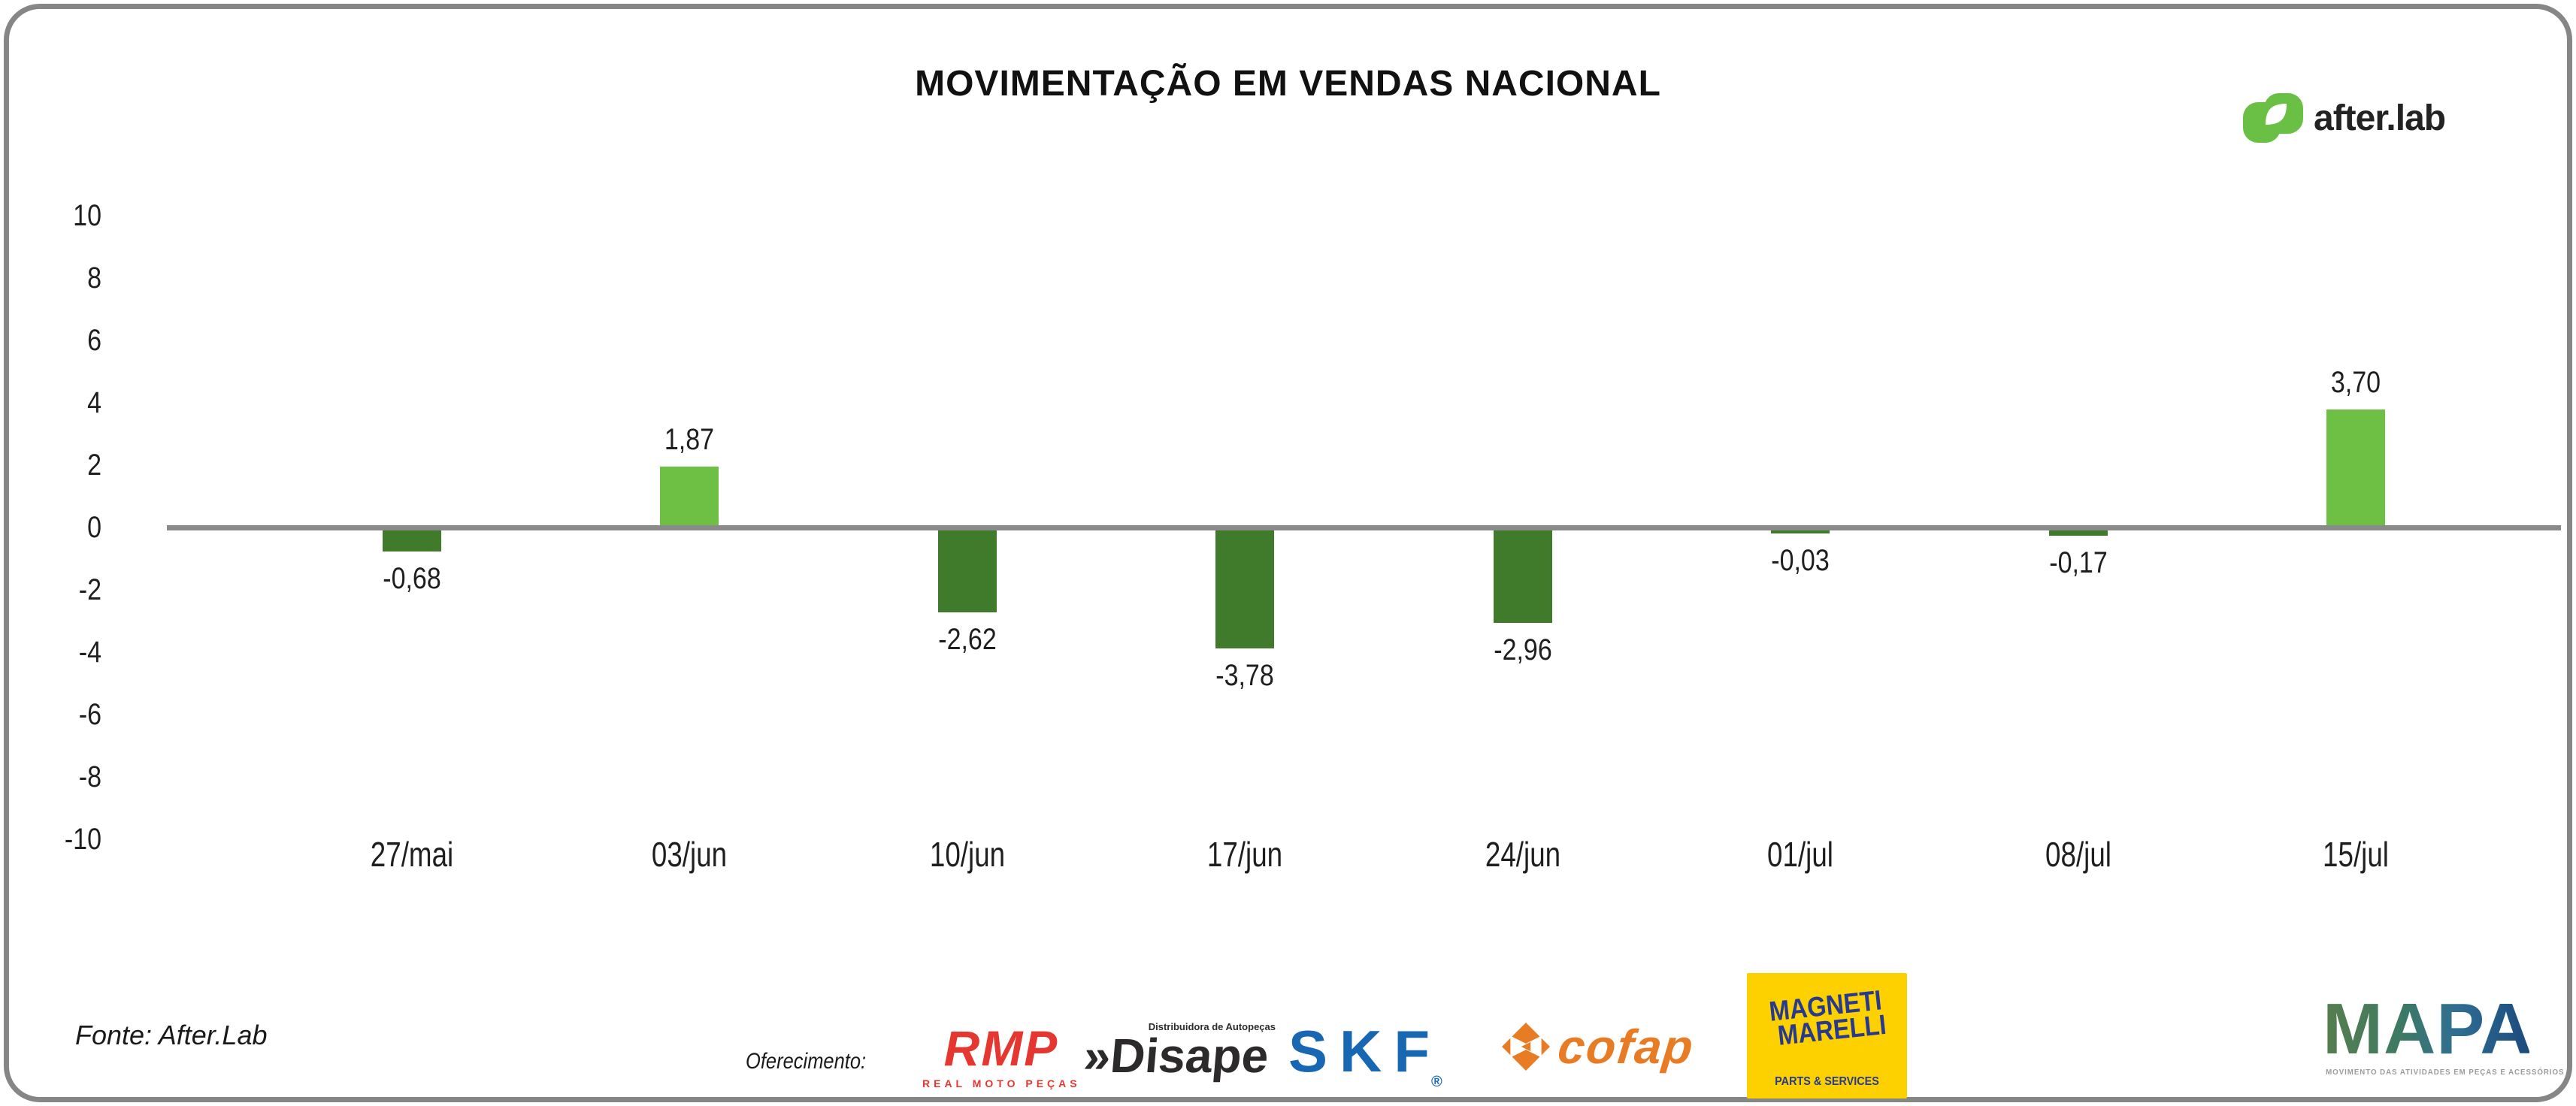  Describe the element at coordinates (2356, 553) in the screenshot. I see `chart-column: 3,70 15/jul` at that location.